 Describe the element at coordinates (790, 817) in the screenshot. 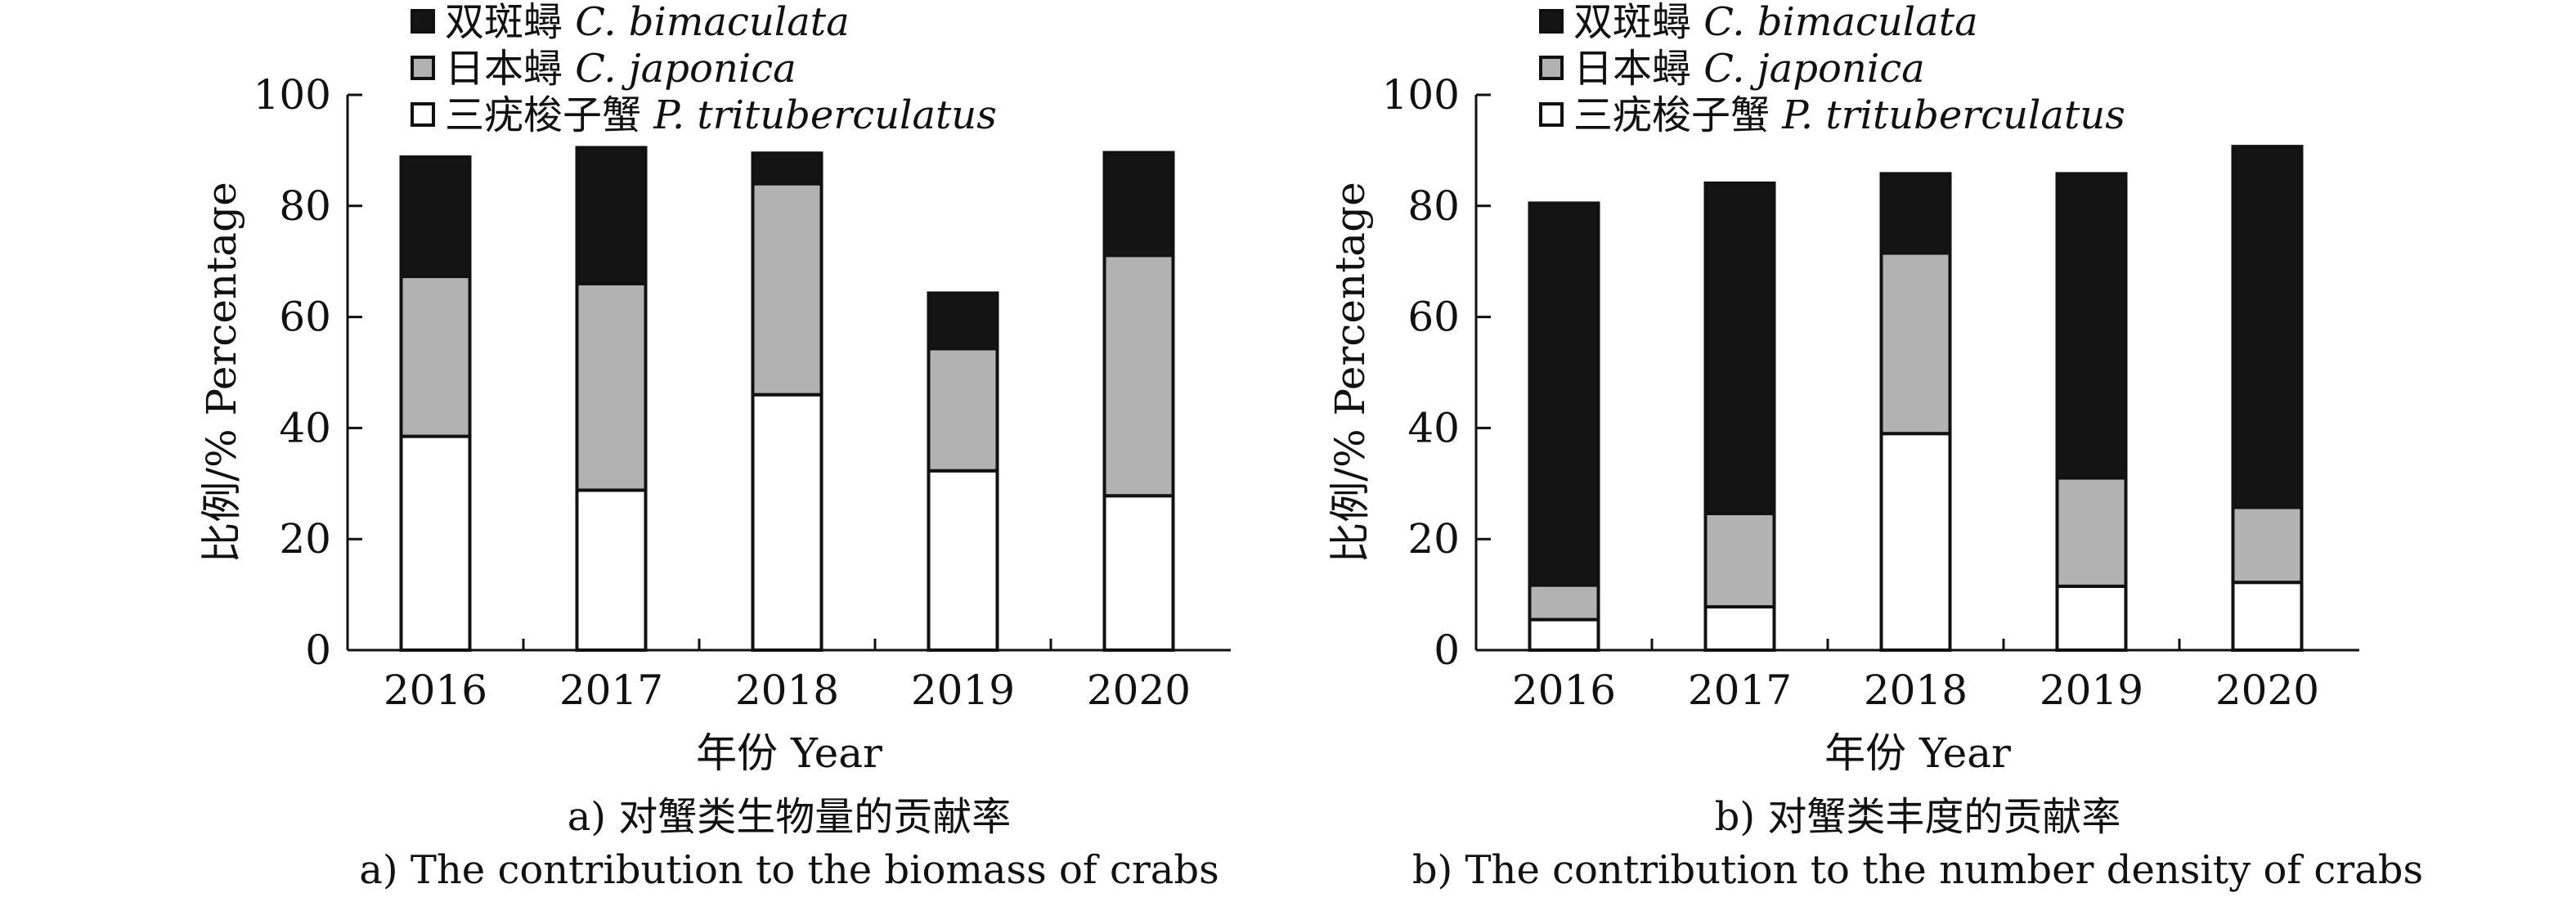

I see `caption-zh: a) 对蟹类生物量的贡献率` at that location.